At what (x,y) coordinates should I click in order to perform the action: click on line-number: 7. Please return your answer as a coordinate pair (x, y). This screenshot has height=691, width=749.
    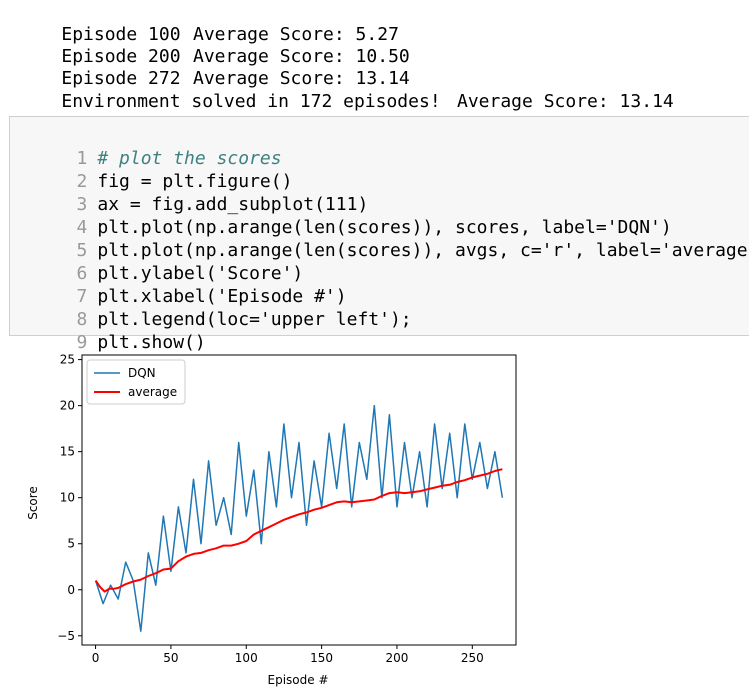
    Looking at the image, I should click on (82, 296).